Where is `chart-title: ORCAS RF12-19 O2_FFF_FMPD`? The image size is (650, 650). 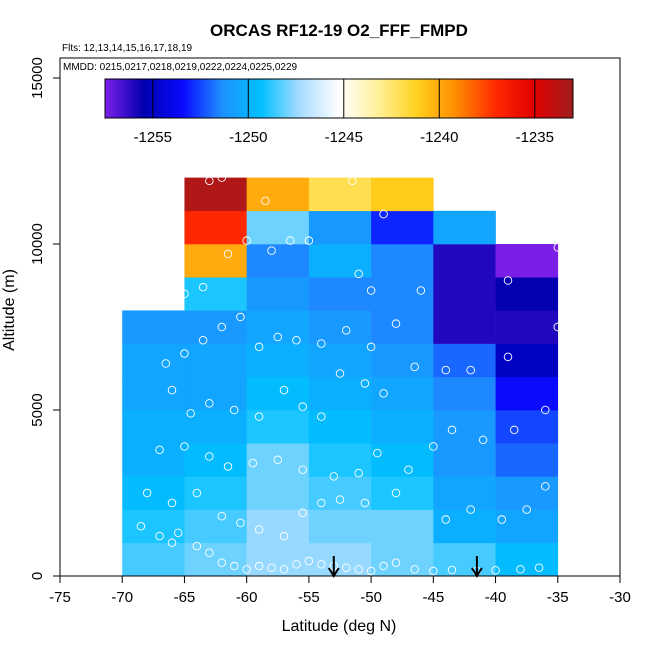 chart-title: ORCAS RF12-19 O2_FFF_FMPD is located at coordinates (339, 30).